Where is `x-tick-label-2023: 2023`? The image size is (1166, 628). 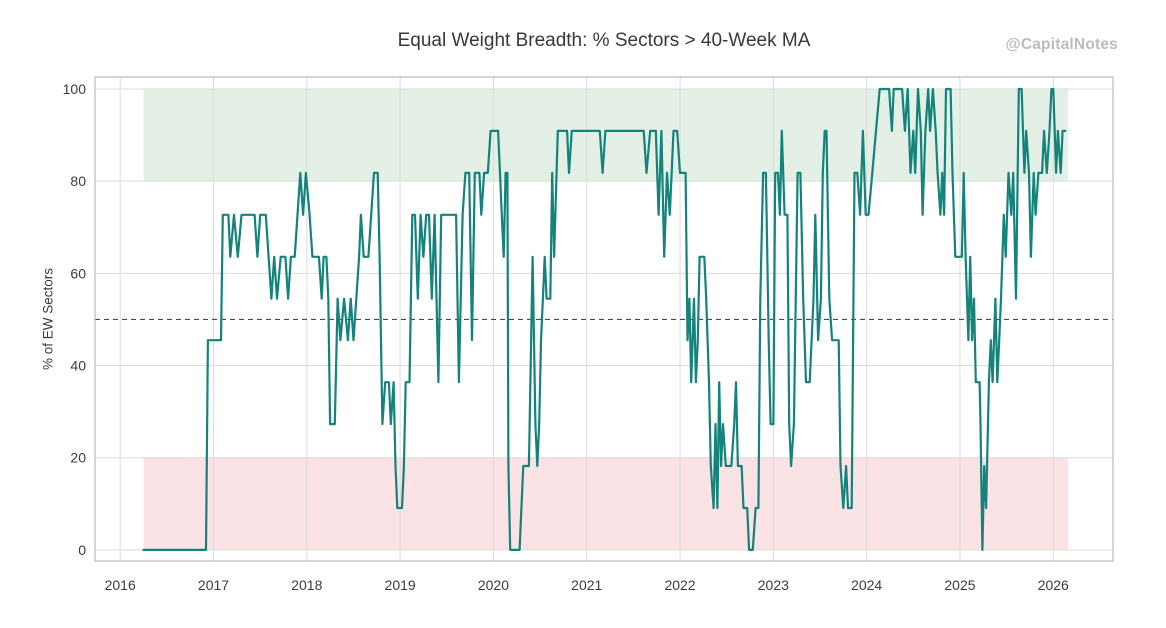
x-tick-label-2023: 2023 is located at coordinates (773, 585).